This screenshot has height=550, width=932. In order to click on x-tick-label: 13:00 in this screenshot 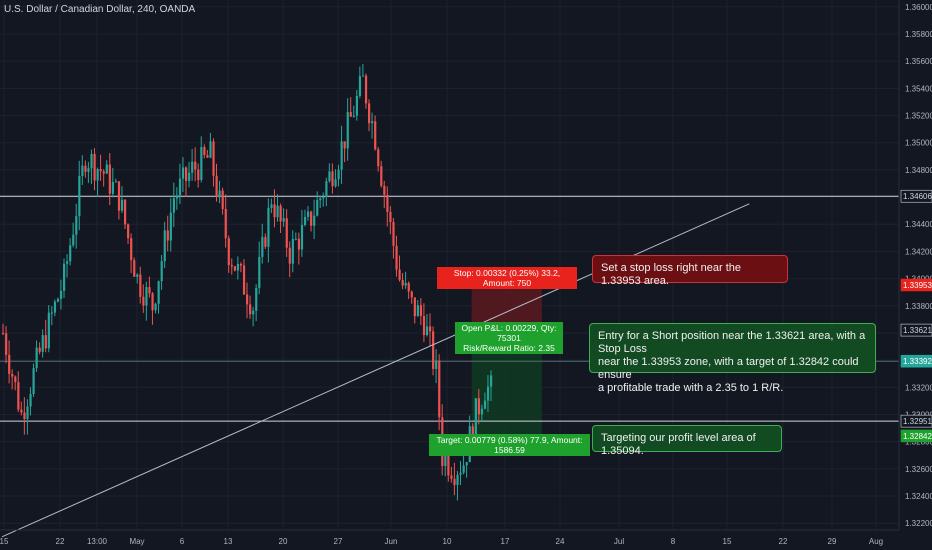, I will do `click(97, 541)`.